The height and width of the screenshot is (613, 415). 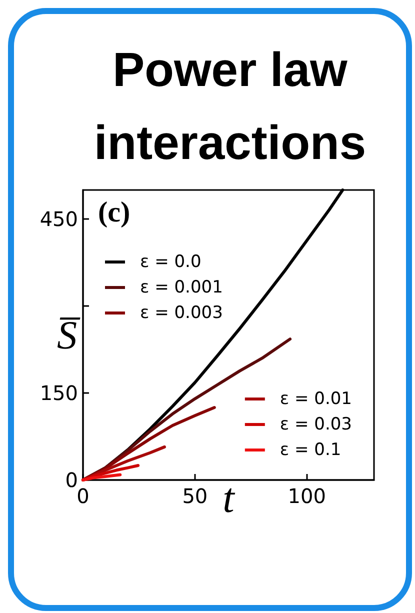 What do you see at coordinates (59, 393) in the screenshot?
I see `y-tick-label: 150` at bounding box center [59, 393].